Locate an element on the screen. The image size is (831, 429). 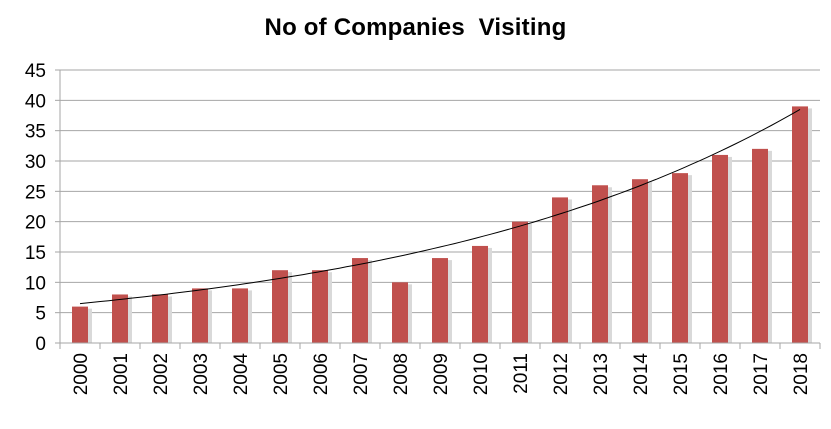
x-tick-label: 2000 is located at coordinates (81, 374).